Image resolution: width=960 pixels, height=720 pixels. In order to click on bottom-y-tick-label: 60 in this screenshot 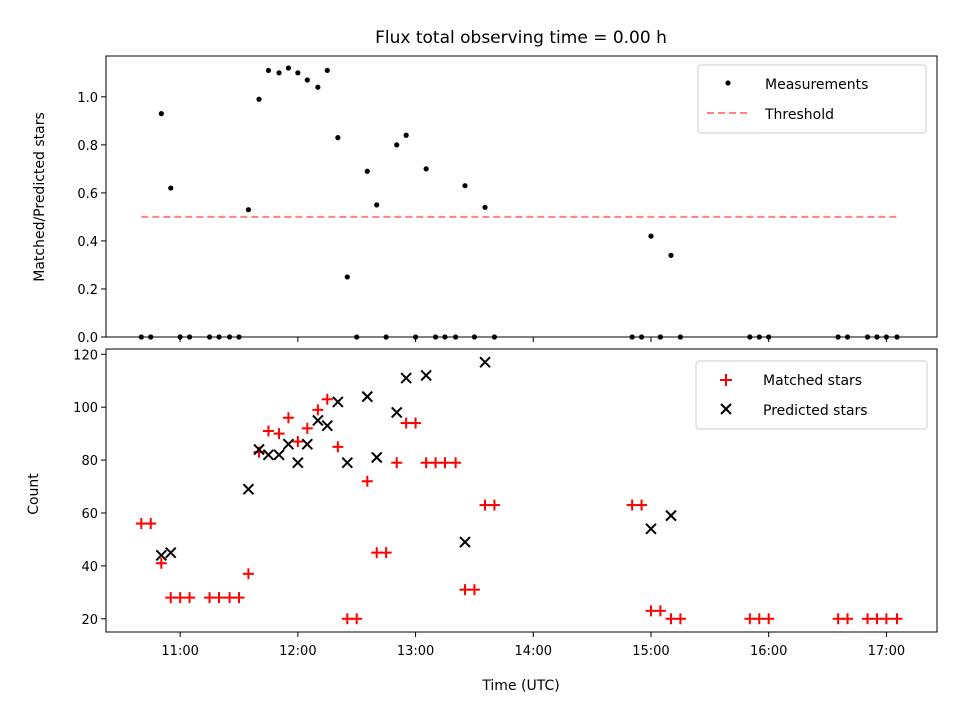, I will do `click(89, 514)`.